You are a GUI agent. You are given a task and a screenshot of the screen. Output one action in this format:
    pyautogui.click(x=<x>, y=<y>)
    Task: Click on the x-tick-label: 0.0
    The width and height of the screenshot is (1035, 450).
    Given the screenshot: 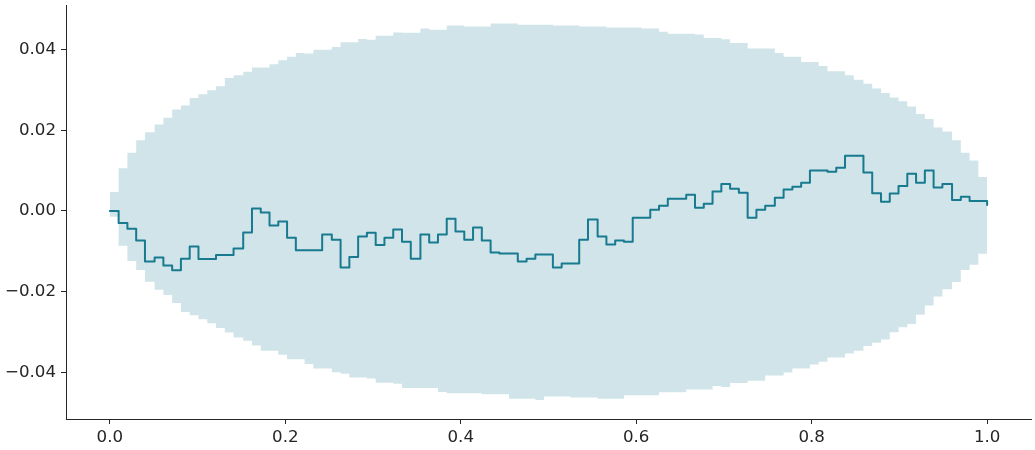 What is the action you would take?
    pyautogui.click(x=110, y=437)
    